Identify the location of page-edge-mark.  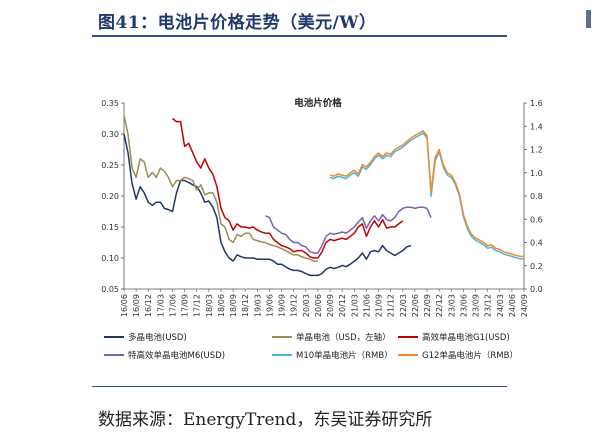
(588, 19).